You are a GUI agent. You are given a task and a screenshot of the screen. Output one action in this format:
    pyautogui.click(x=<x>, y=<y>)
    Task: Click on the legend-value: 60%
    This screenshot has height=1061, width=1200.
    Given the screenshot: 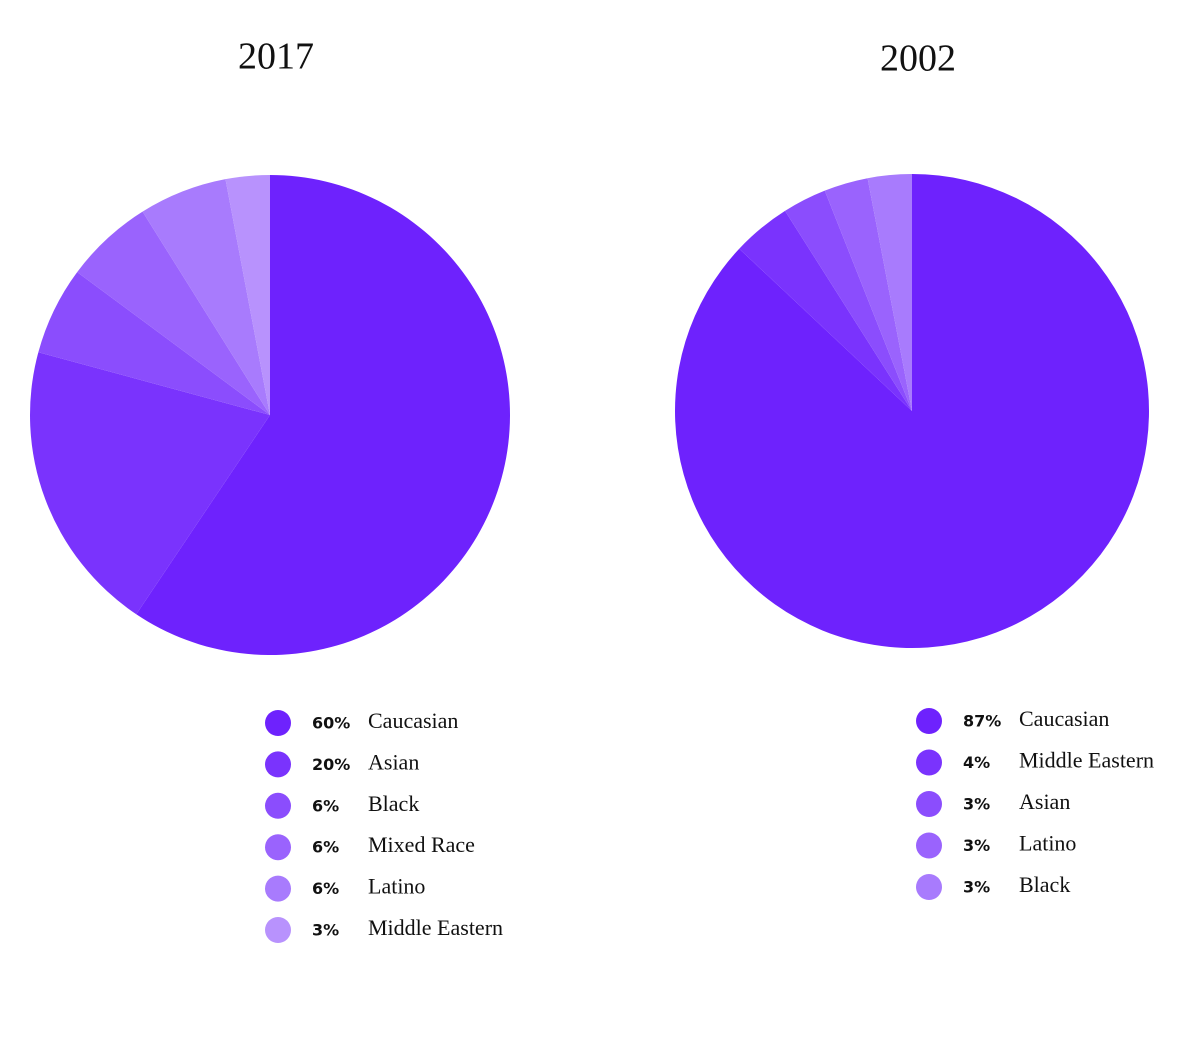 What is the action you would take?
    pyautogui.click(x=331, y=723)
    